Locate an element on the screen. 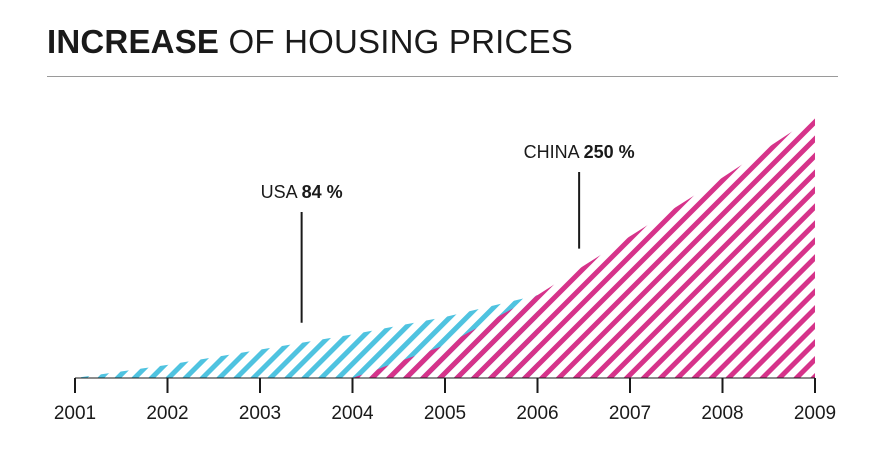 This screenshot has width=876, height=454. china-annotation-label: CHINA 250 % is located at coordinates (579, 152).